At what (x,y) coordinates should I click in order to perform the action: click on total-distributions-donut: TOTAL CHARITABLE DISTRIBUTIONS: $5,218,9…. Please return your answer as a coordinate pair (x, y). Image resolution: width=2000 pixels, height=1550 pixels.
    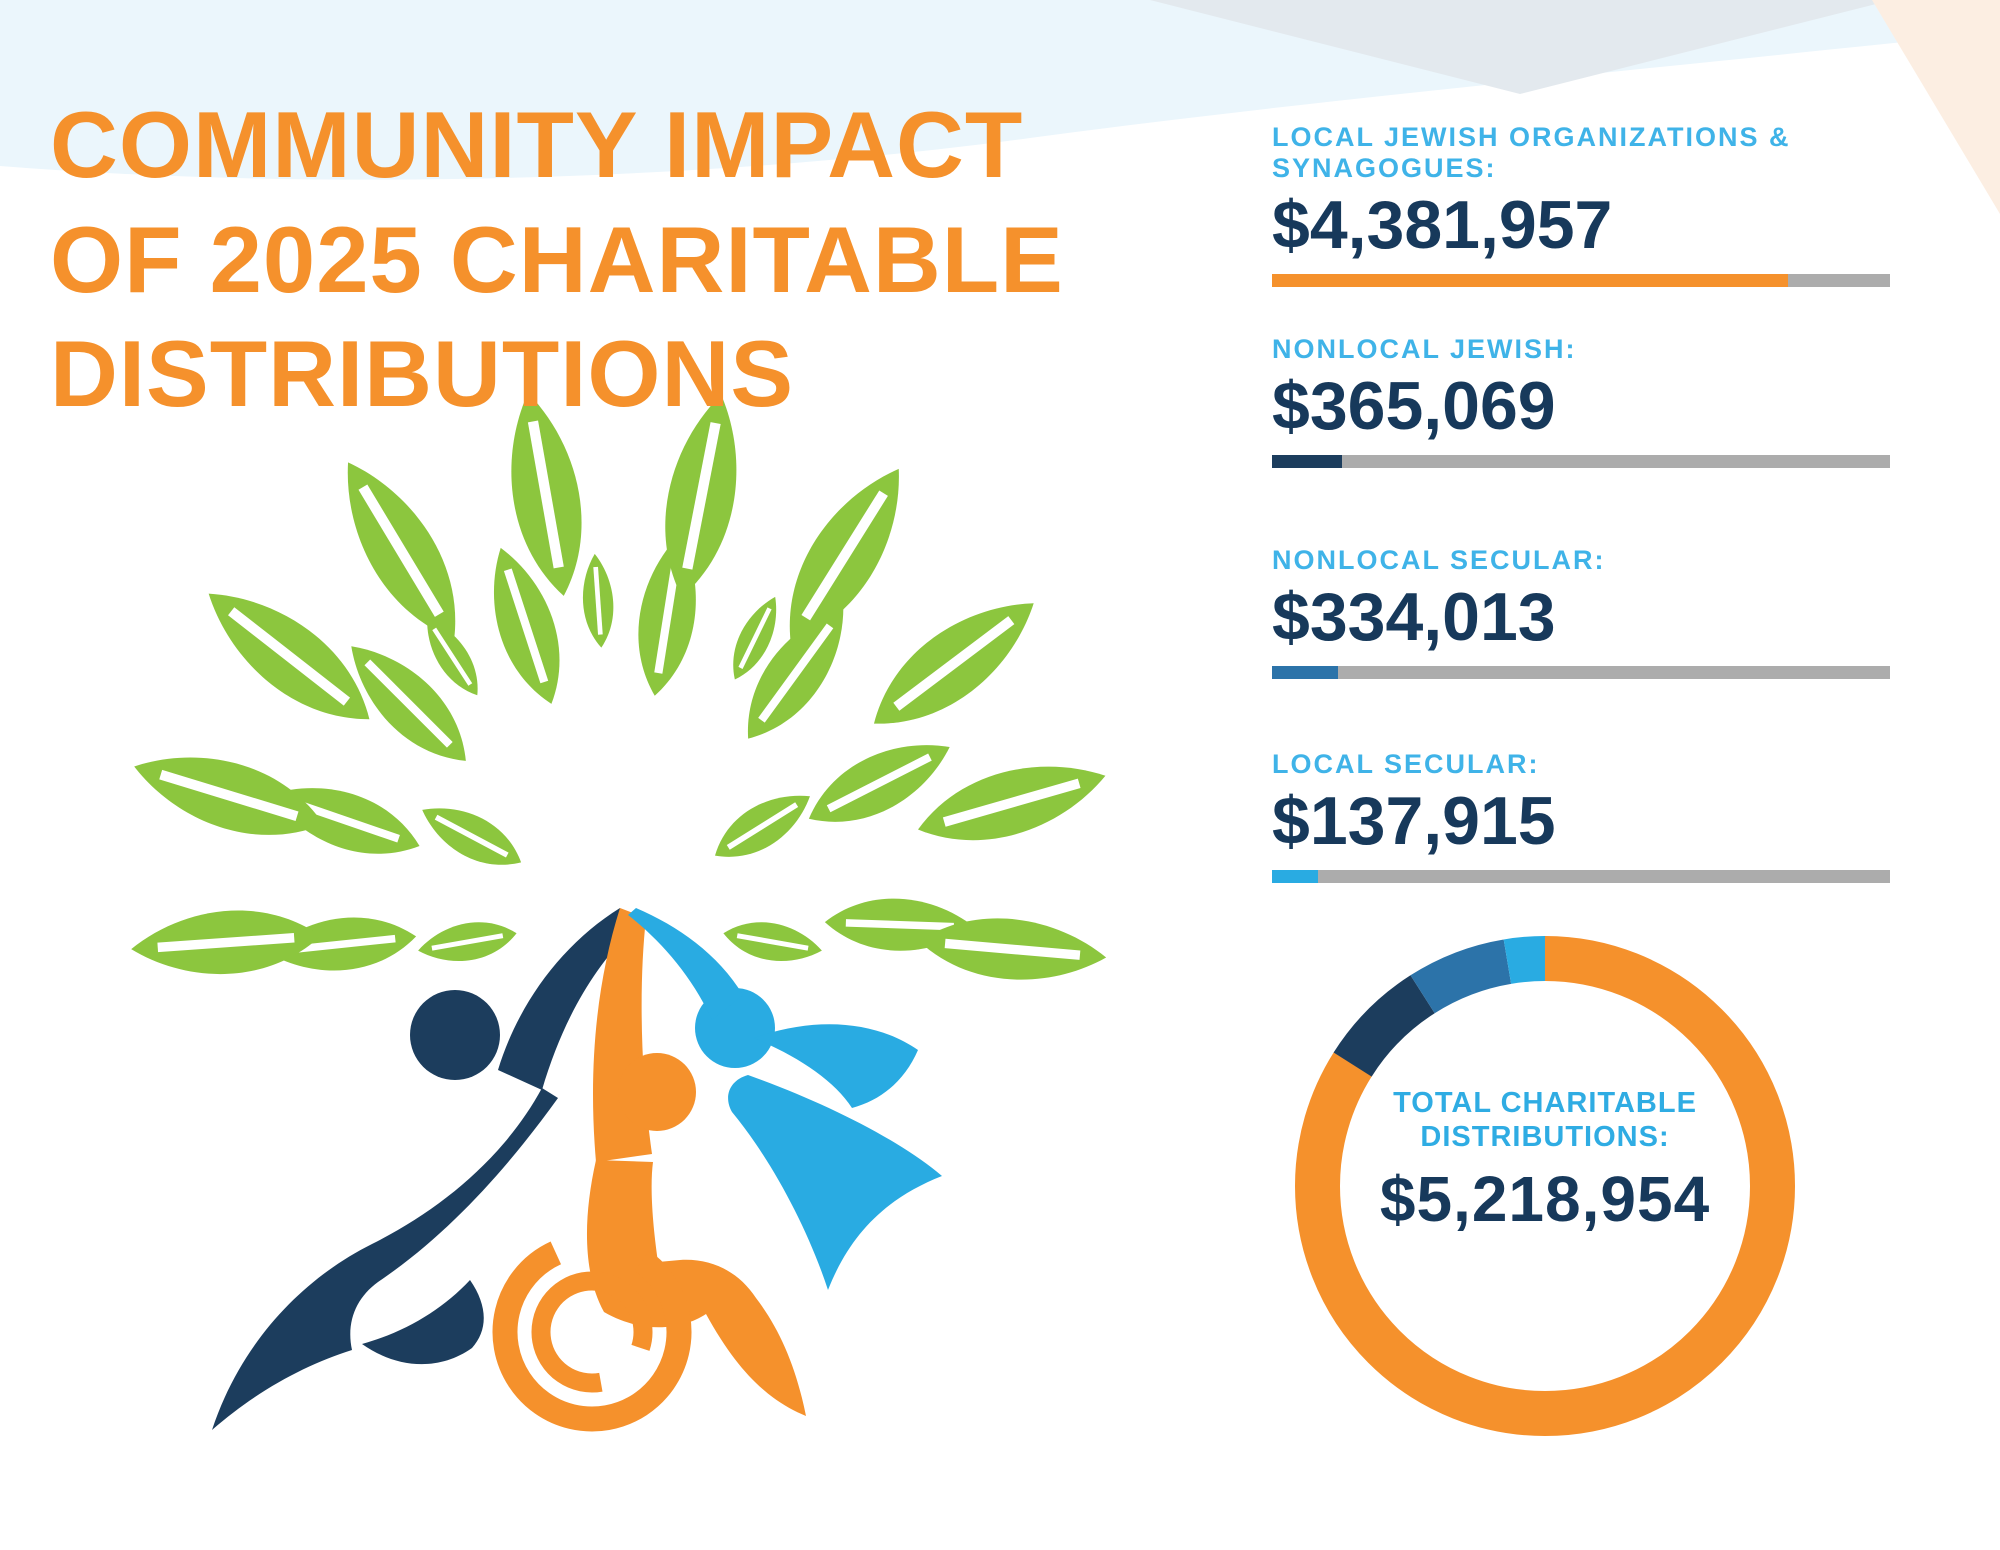
    Looking at the image, I should click on (1545, 1186).